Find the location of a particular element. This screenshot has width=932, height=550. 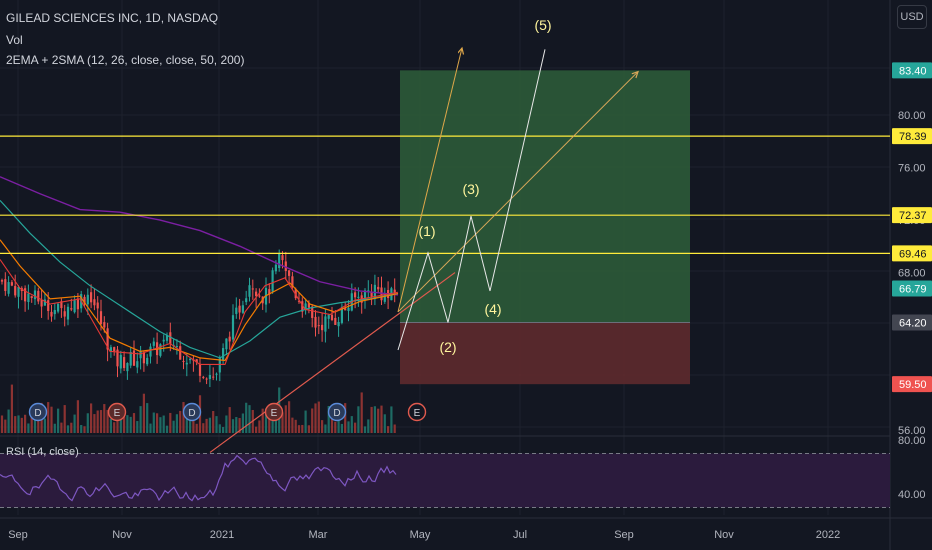

price-tick: 76.00 is located at coordinates (912, 169).